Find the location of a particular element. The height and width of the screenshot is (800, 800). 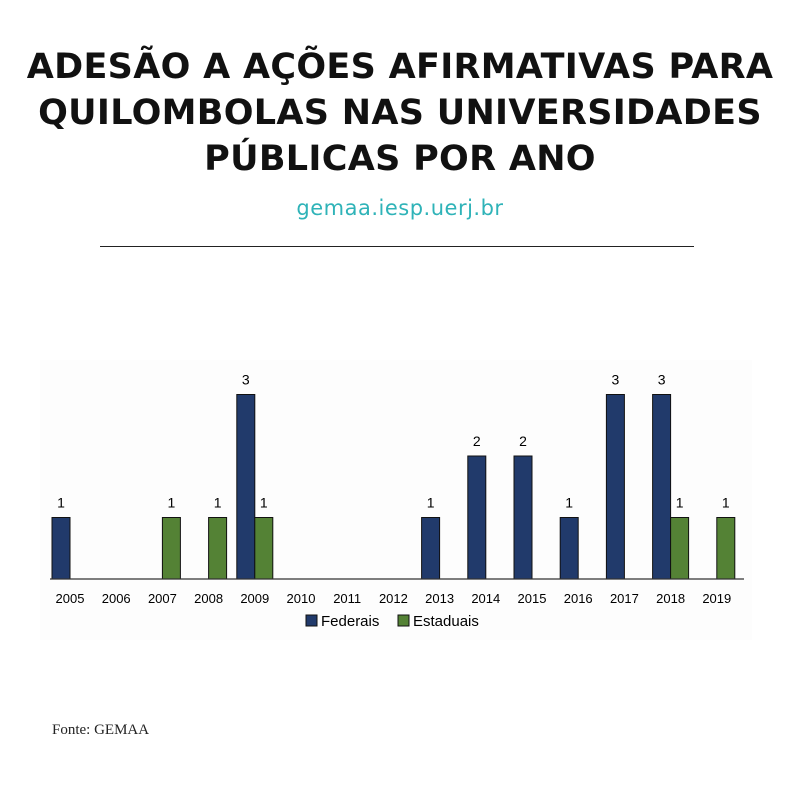

bar-federais-2005 is located at coordinates (61, 548).